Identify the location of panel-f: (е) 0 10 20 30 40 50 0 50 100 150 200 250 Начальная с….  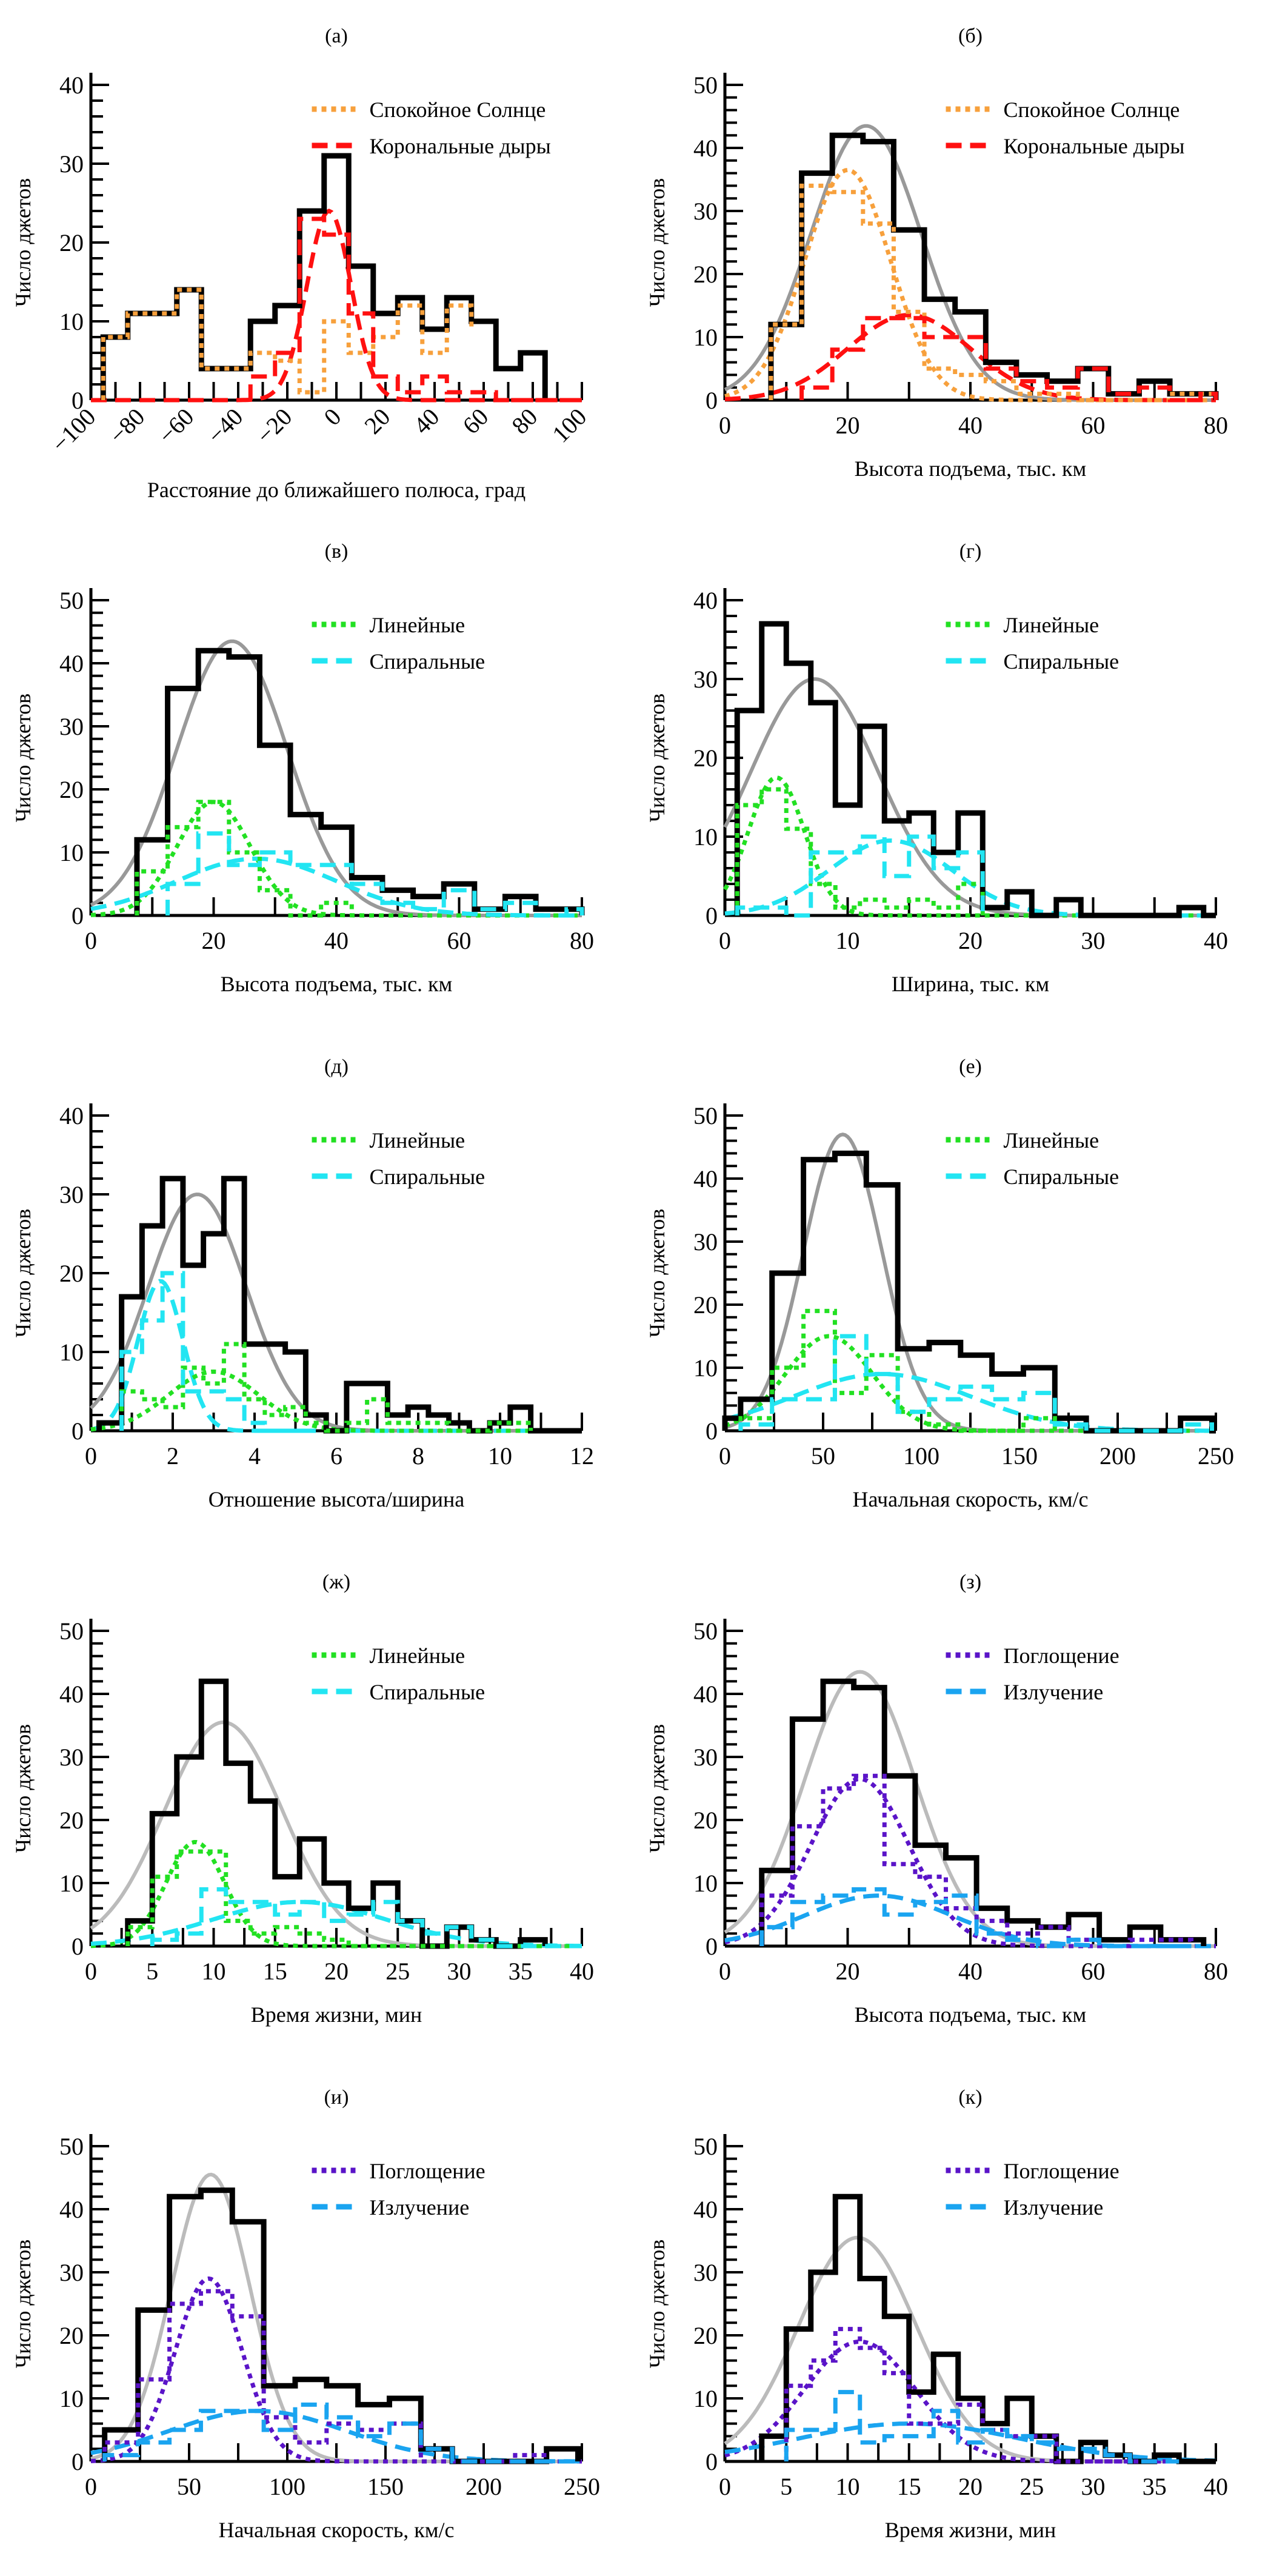
(939, 1283).